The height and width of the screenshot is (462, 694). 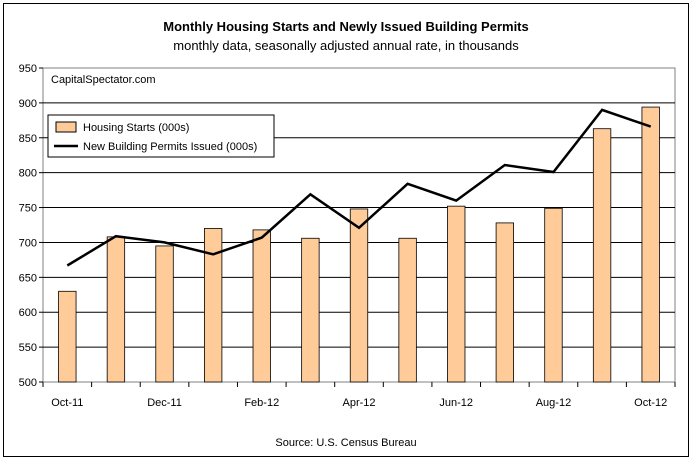 I want to click on x-tick-label: Jun-12, so click(x=456, y=403).